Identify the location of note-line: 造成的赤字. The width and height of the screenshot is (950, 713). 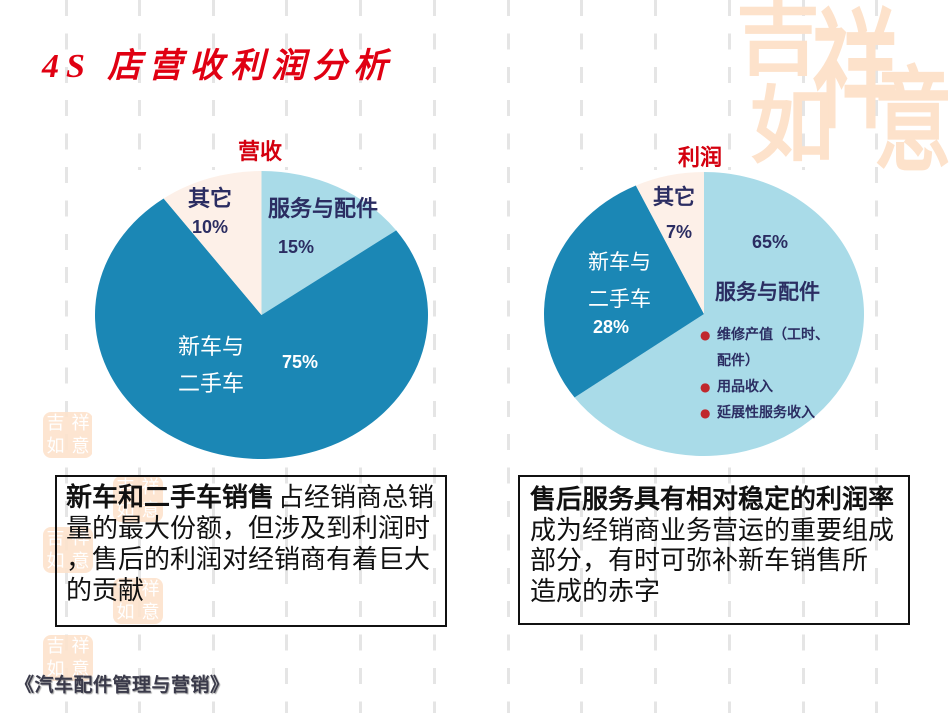
(595, 591).